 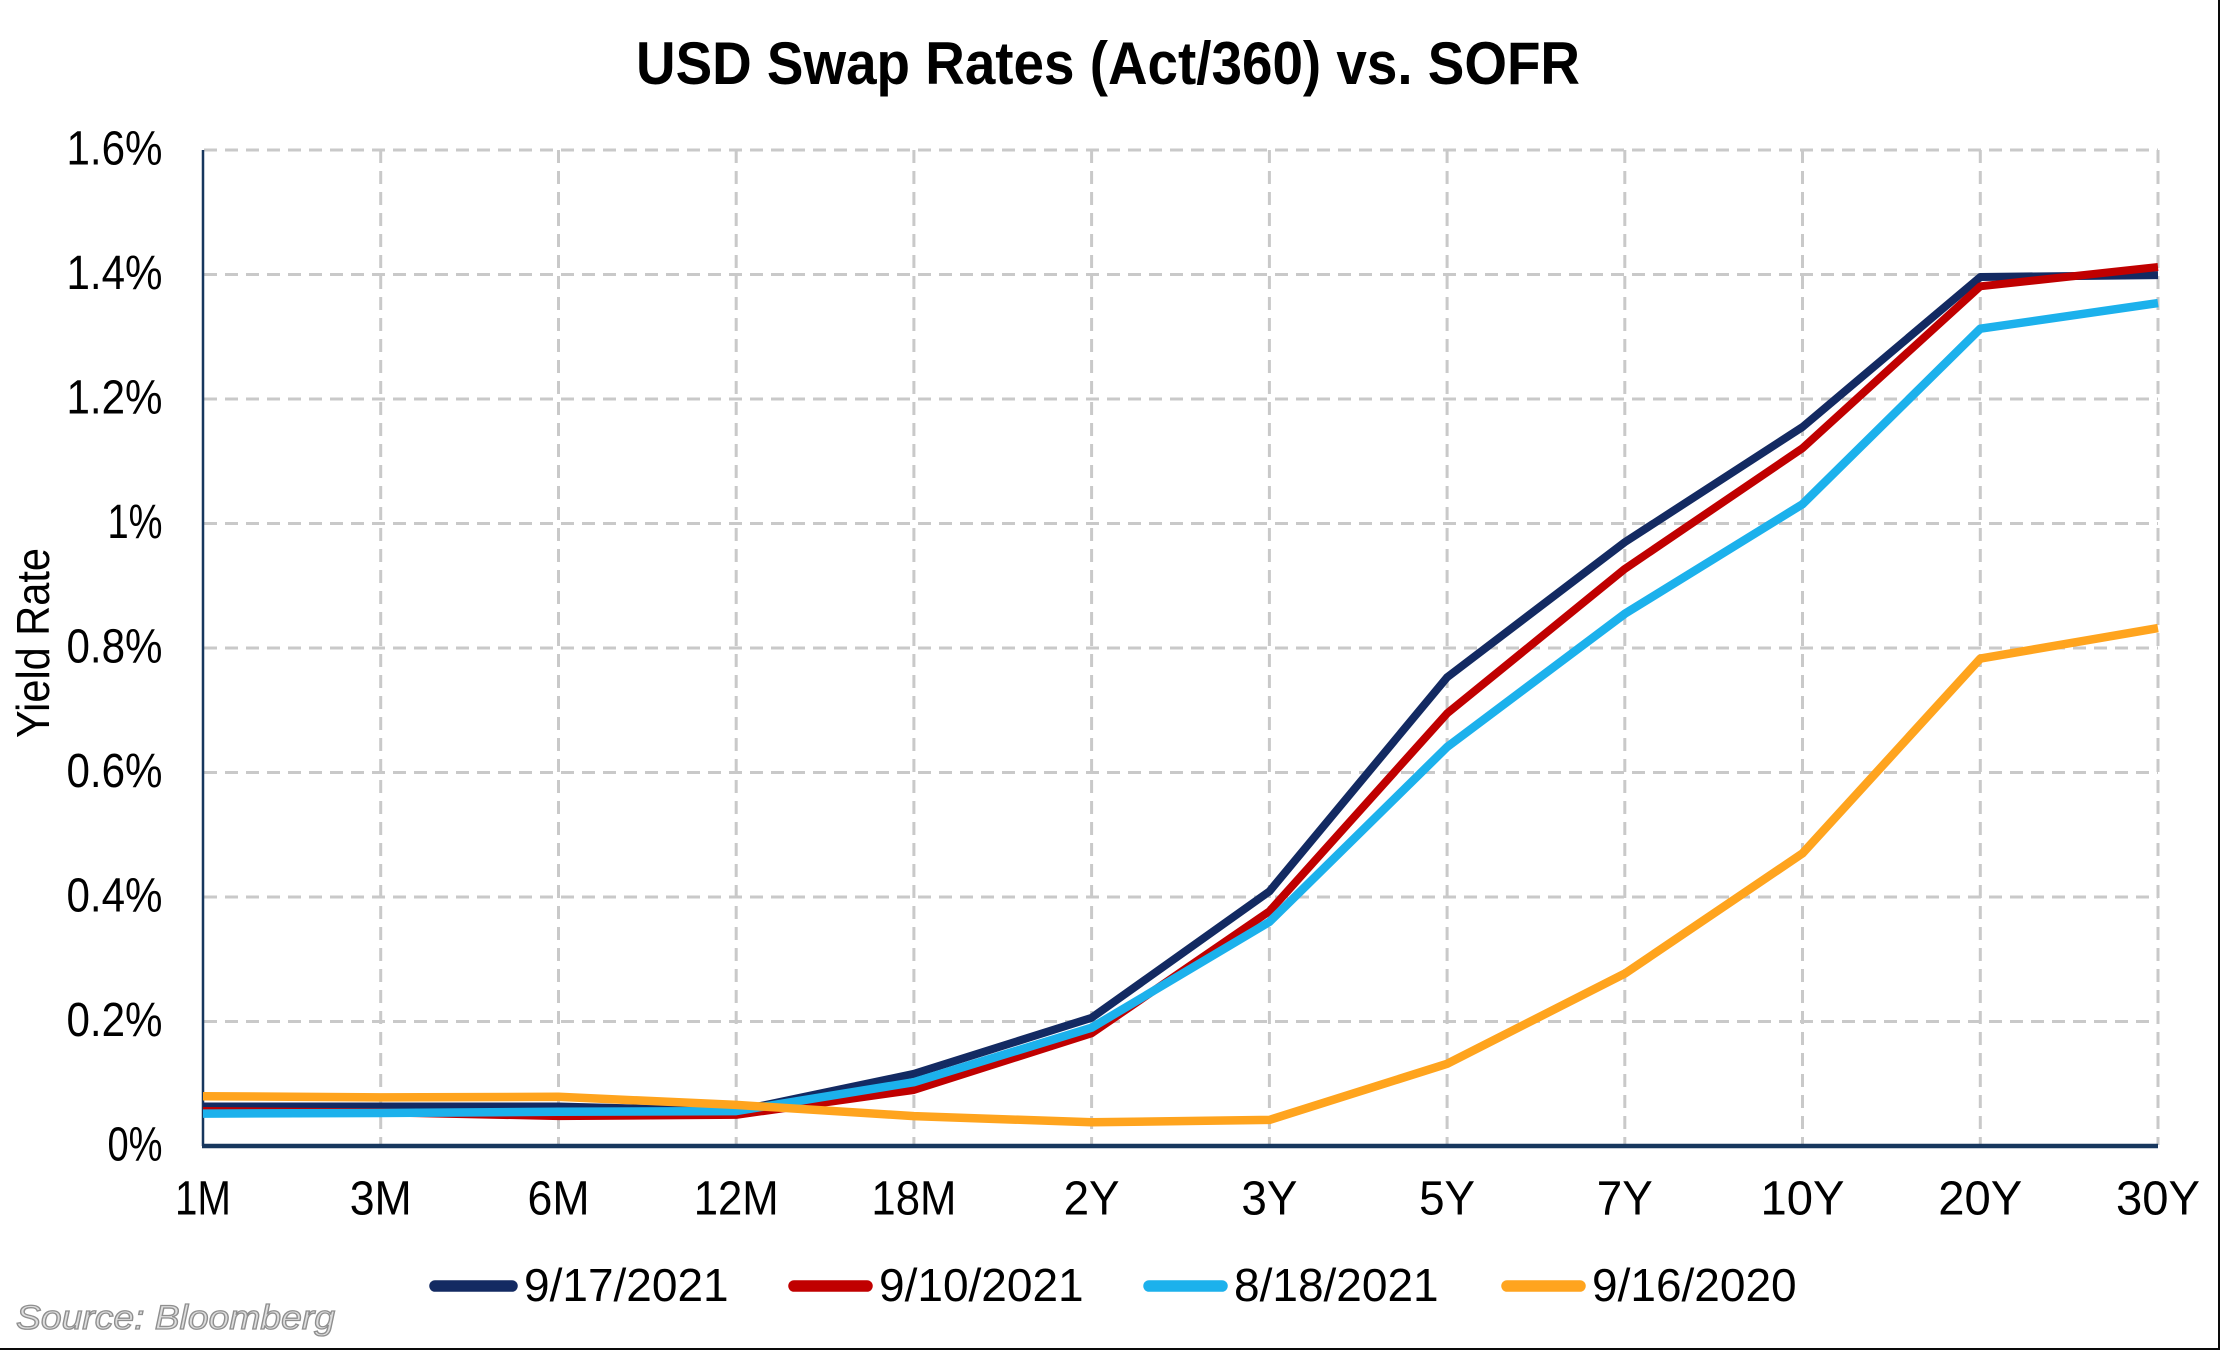 I want to click on svg-text: 20Y, so click(x=1980, y=1199).